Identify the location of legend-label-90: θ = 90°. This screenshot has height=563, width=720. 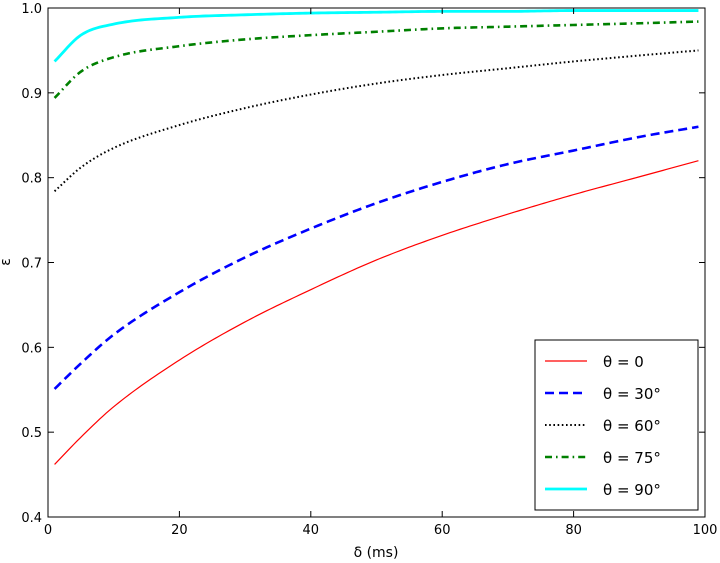
(632, 490).